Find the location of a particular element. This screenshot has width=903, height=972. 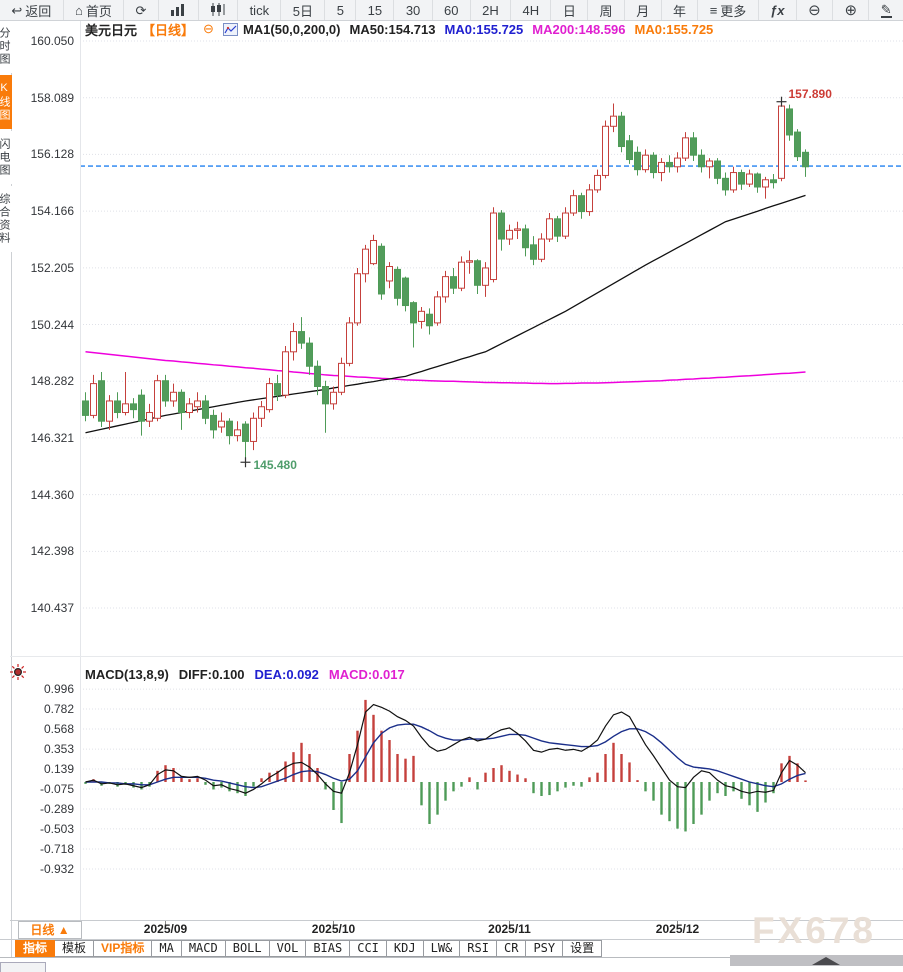

tab-lw: LW& is located at coordinates (442, 948).